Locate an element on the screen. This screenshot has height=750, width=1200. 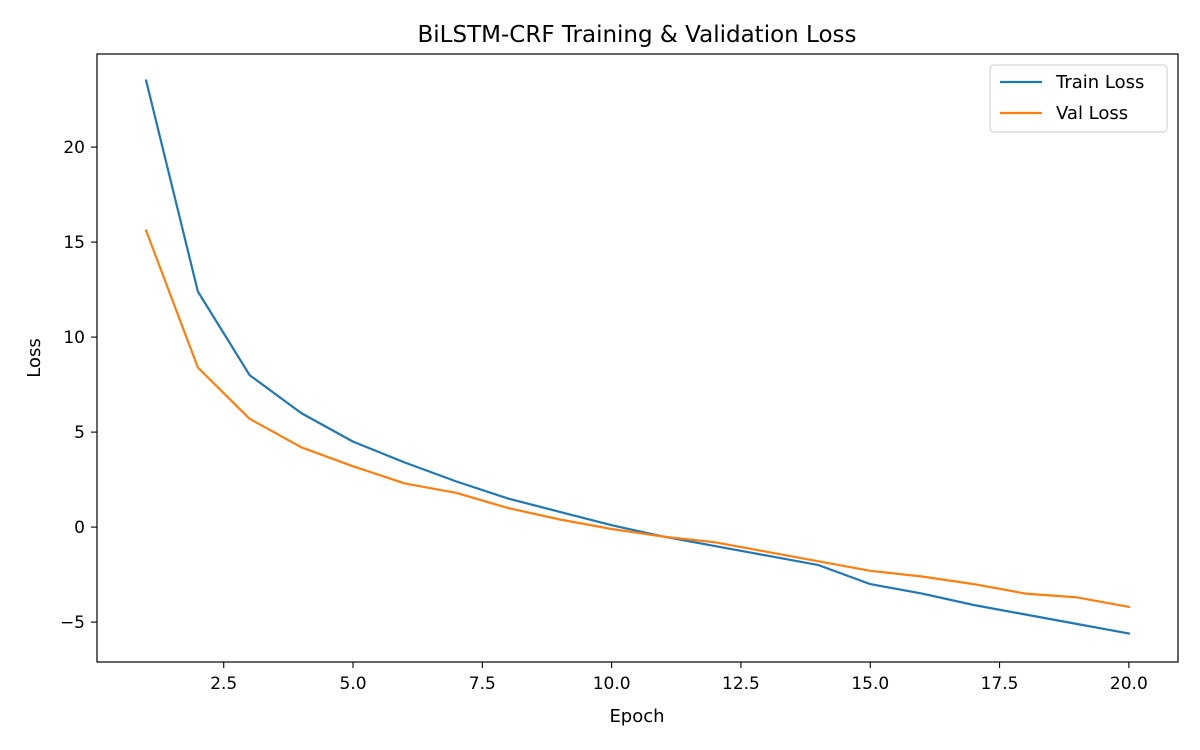
y-tick-label: 5 is located at coordinates (79, 433).